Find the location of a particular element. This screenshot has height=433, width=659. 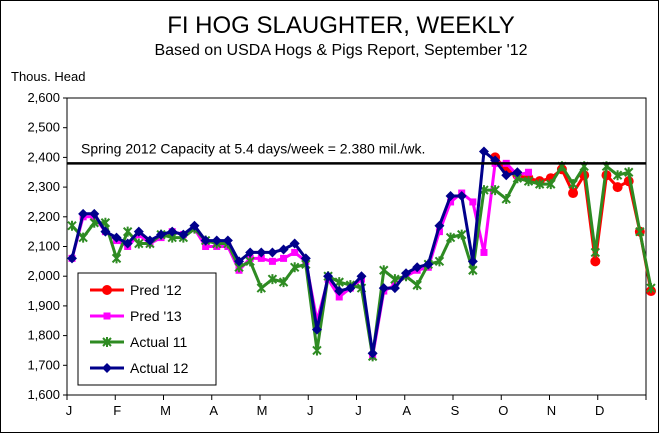

legend-label: Pred '12 is located at coordinates (156, 290).